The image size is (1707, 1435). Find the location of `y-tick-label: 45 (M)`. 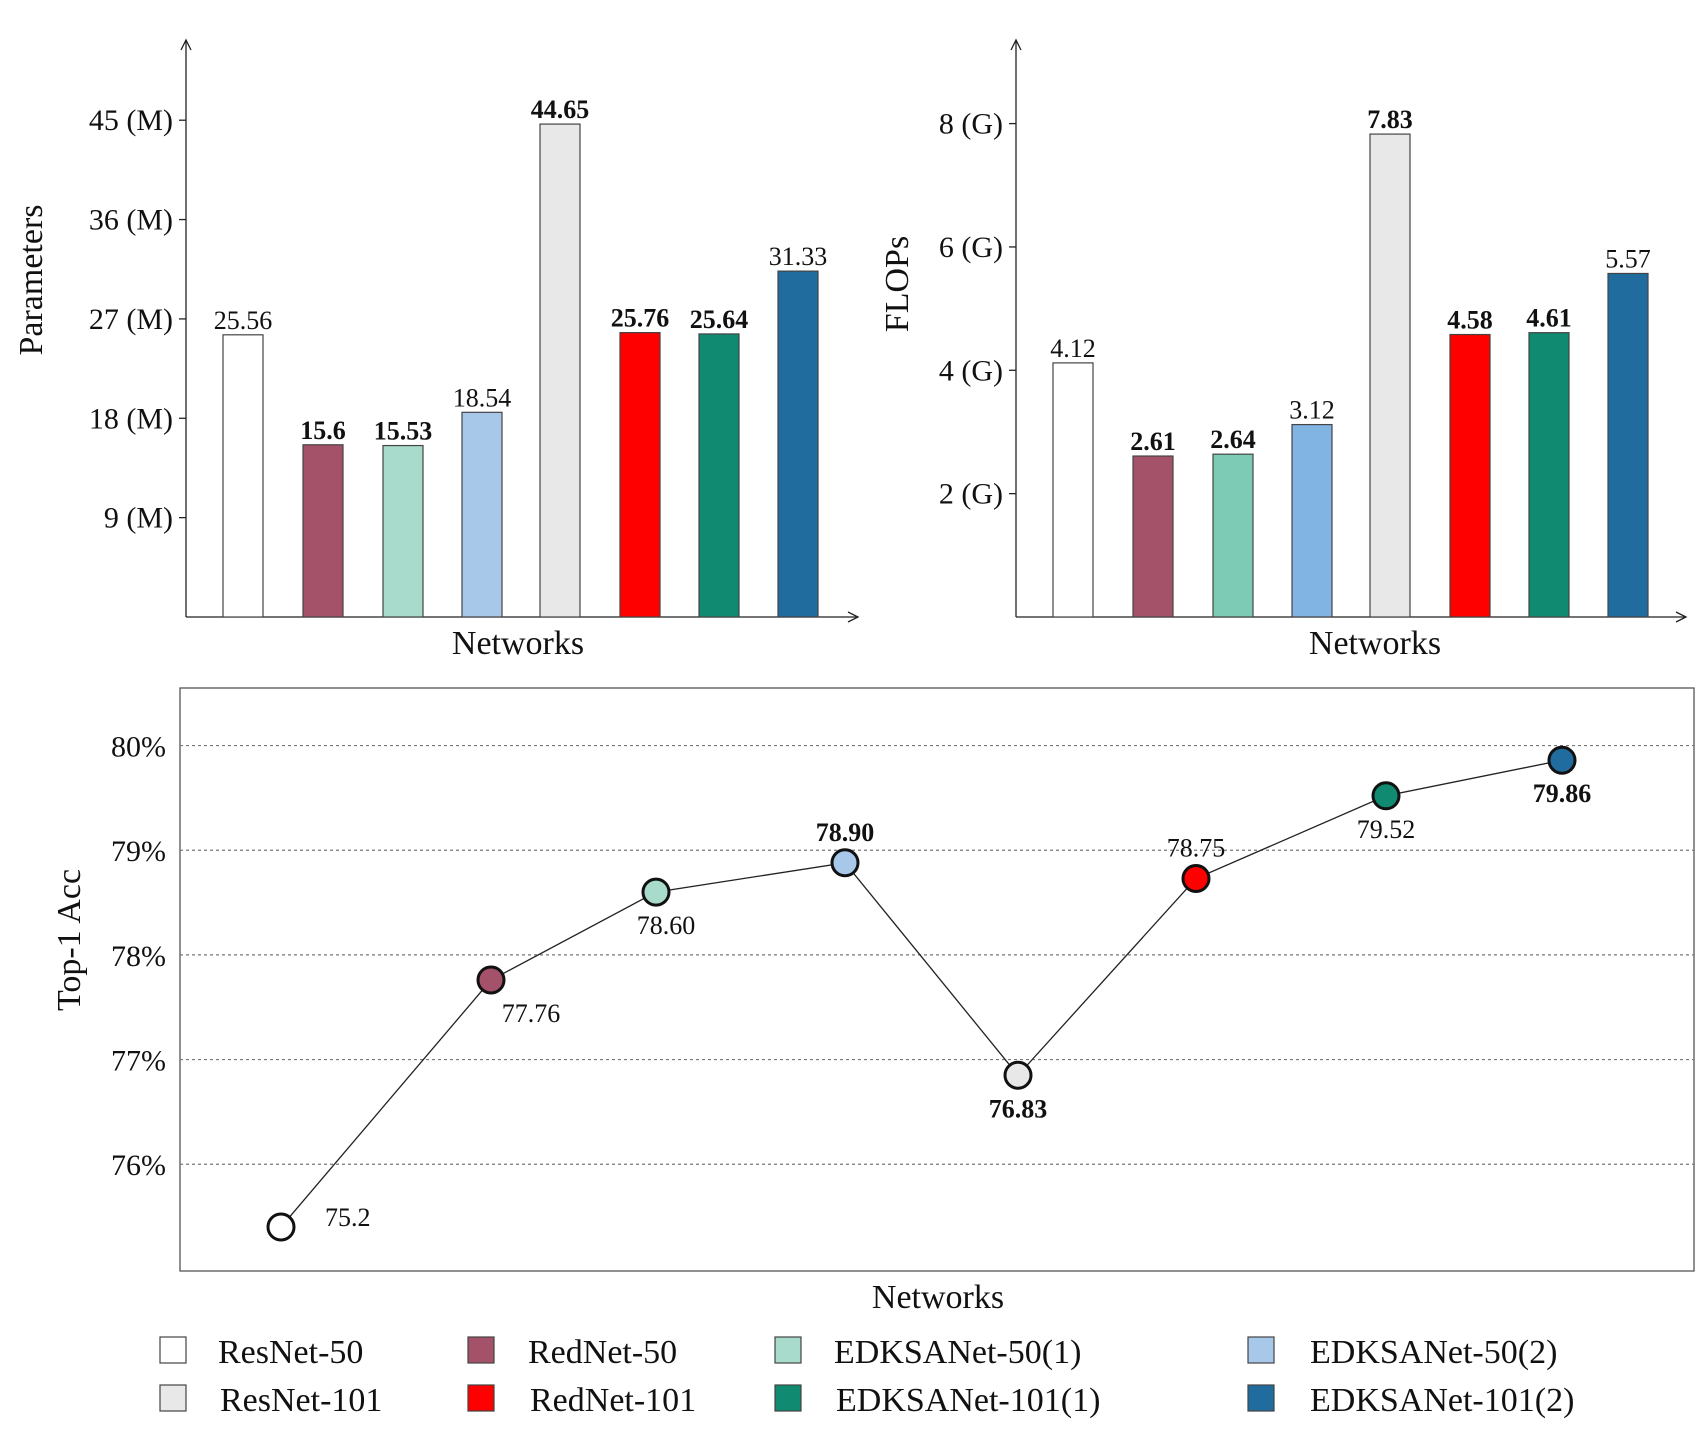

y-tick-label: 45 (M) is located at coordinates (131, 120).